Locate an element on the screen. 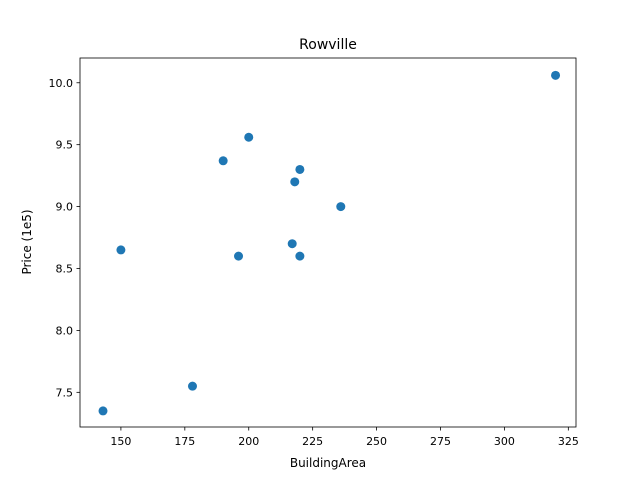  x-tick-label: 175 is located at coordinates (184, 441).